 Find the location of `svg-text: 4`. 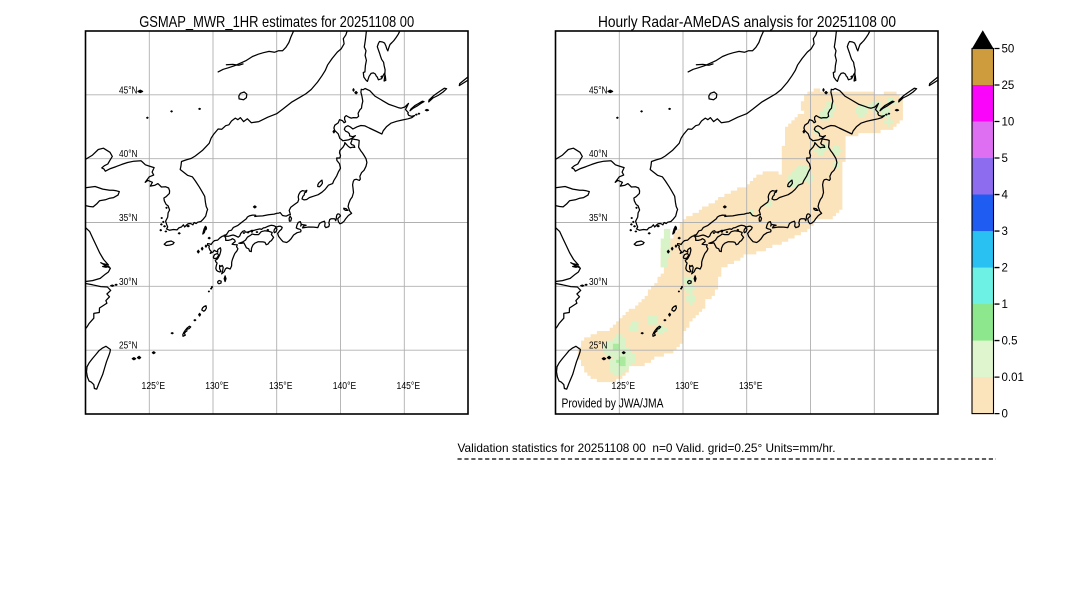

svg-text: 4 is located at coordinates (1005, 196).